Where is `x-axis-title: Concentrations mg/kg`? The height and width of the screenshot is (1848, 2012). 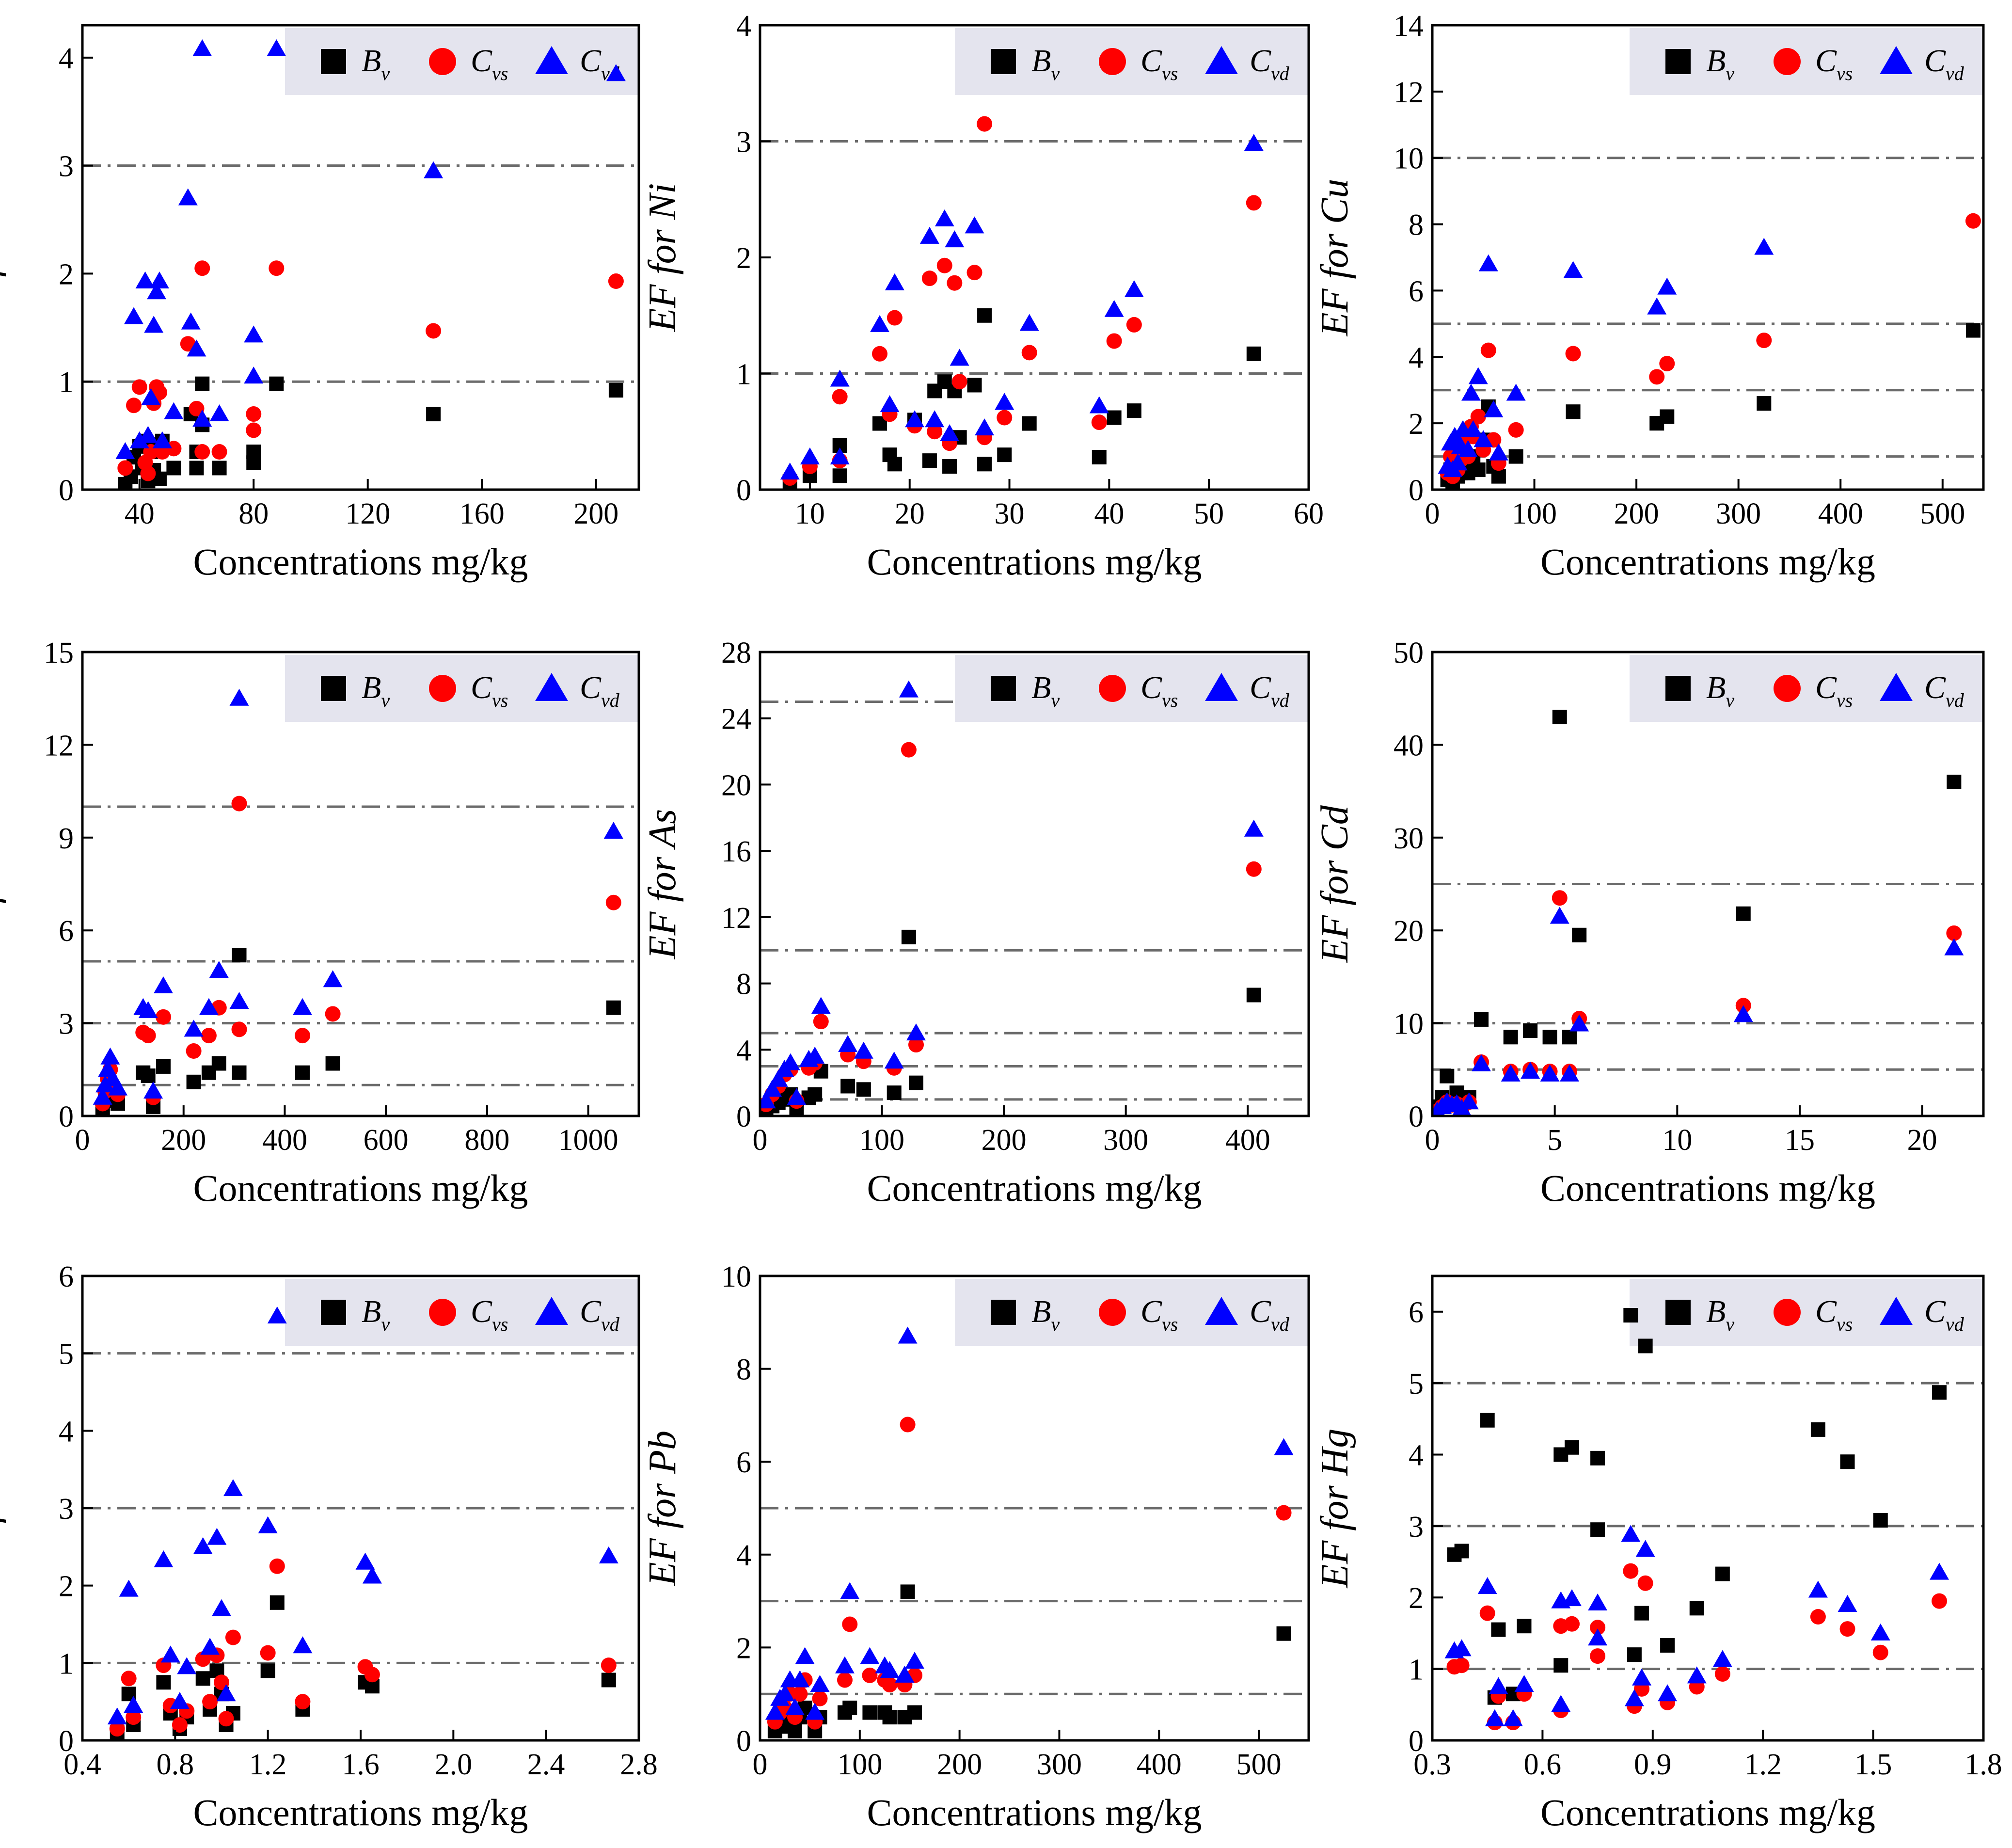 x-axis-title: Concentrations mg/kg is located at coordinates (1707, 562).